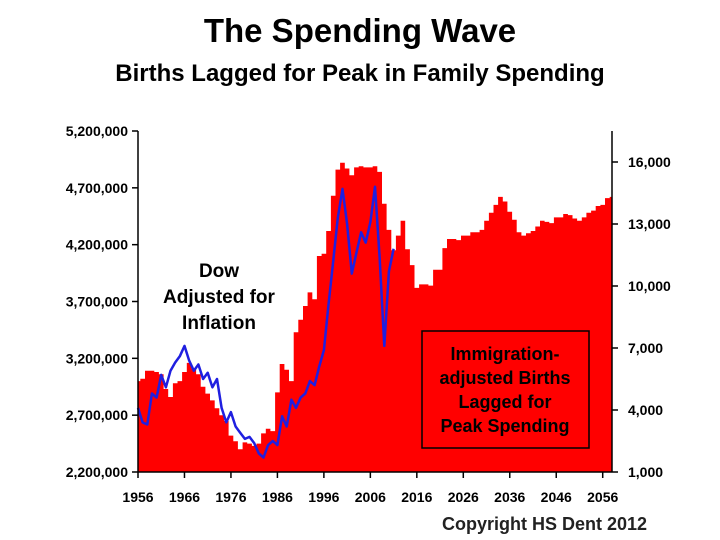 Image resolution: width=720 pixels, height=540 pixels. What do you see at coordinates (97, 131) in the screenshot?
I see `left-y-tick-label: 5,200,000` at bounding box center [97, 131].